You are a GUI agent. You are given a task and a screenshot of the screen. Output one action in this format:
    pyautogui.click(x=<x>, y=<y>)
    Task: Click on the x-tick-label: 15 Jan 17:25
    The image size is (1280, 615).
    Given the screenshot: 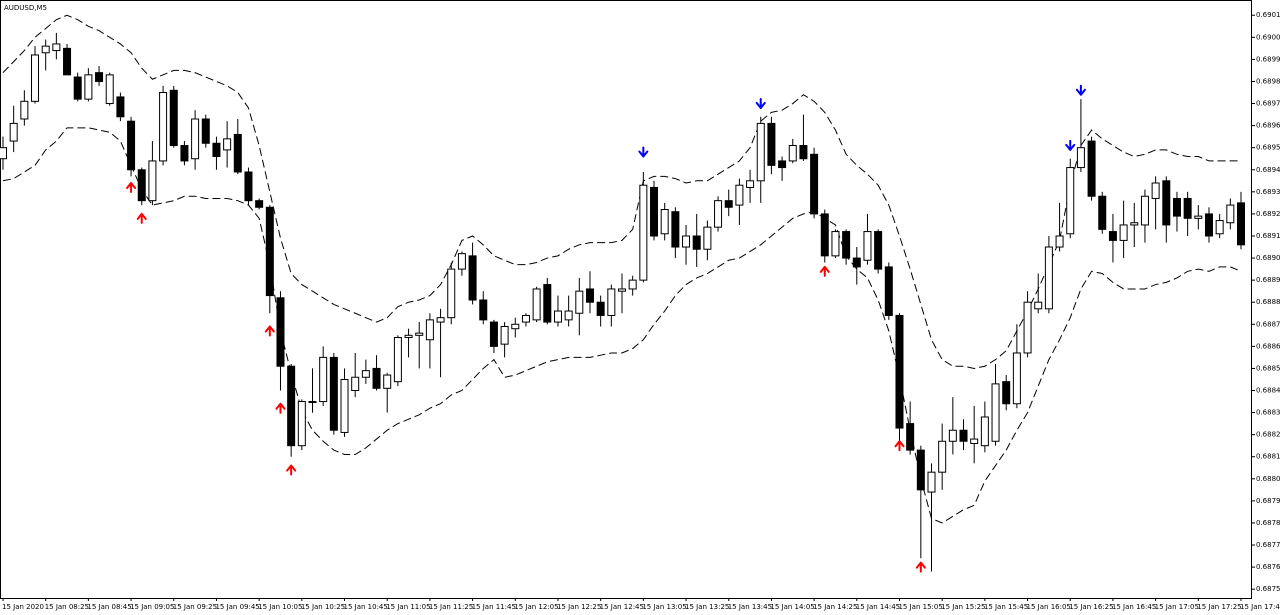 What is the action you would take?
    pyautogui.click(x=1219, y=607)
    